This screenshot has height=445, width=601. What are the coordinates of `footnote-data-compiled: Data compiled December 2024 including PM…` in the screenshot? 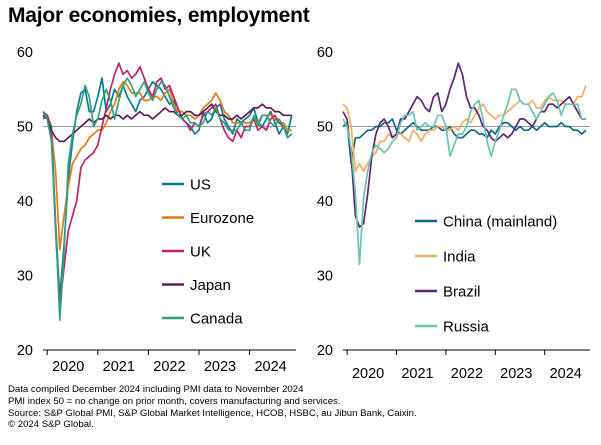 It's located at (156, 389).